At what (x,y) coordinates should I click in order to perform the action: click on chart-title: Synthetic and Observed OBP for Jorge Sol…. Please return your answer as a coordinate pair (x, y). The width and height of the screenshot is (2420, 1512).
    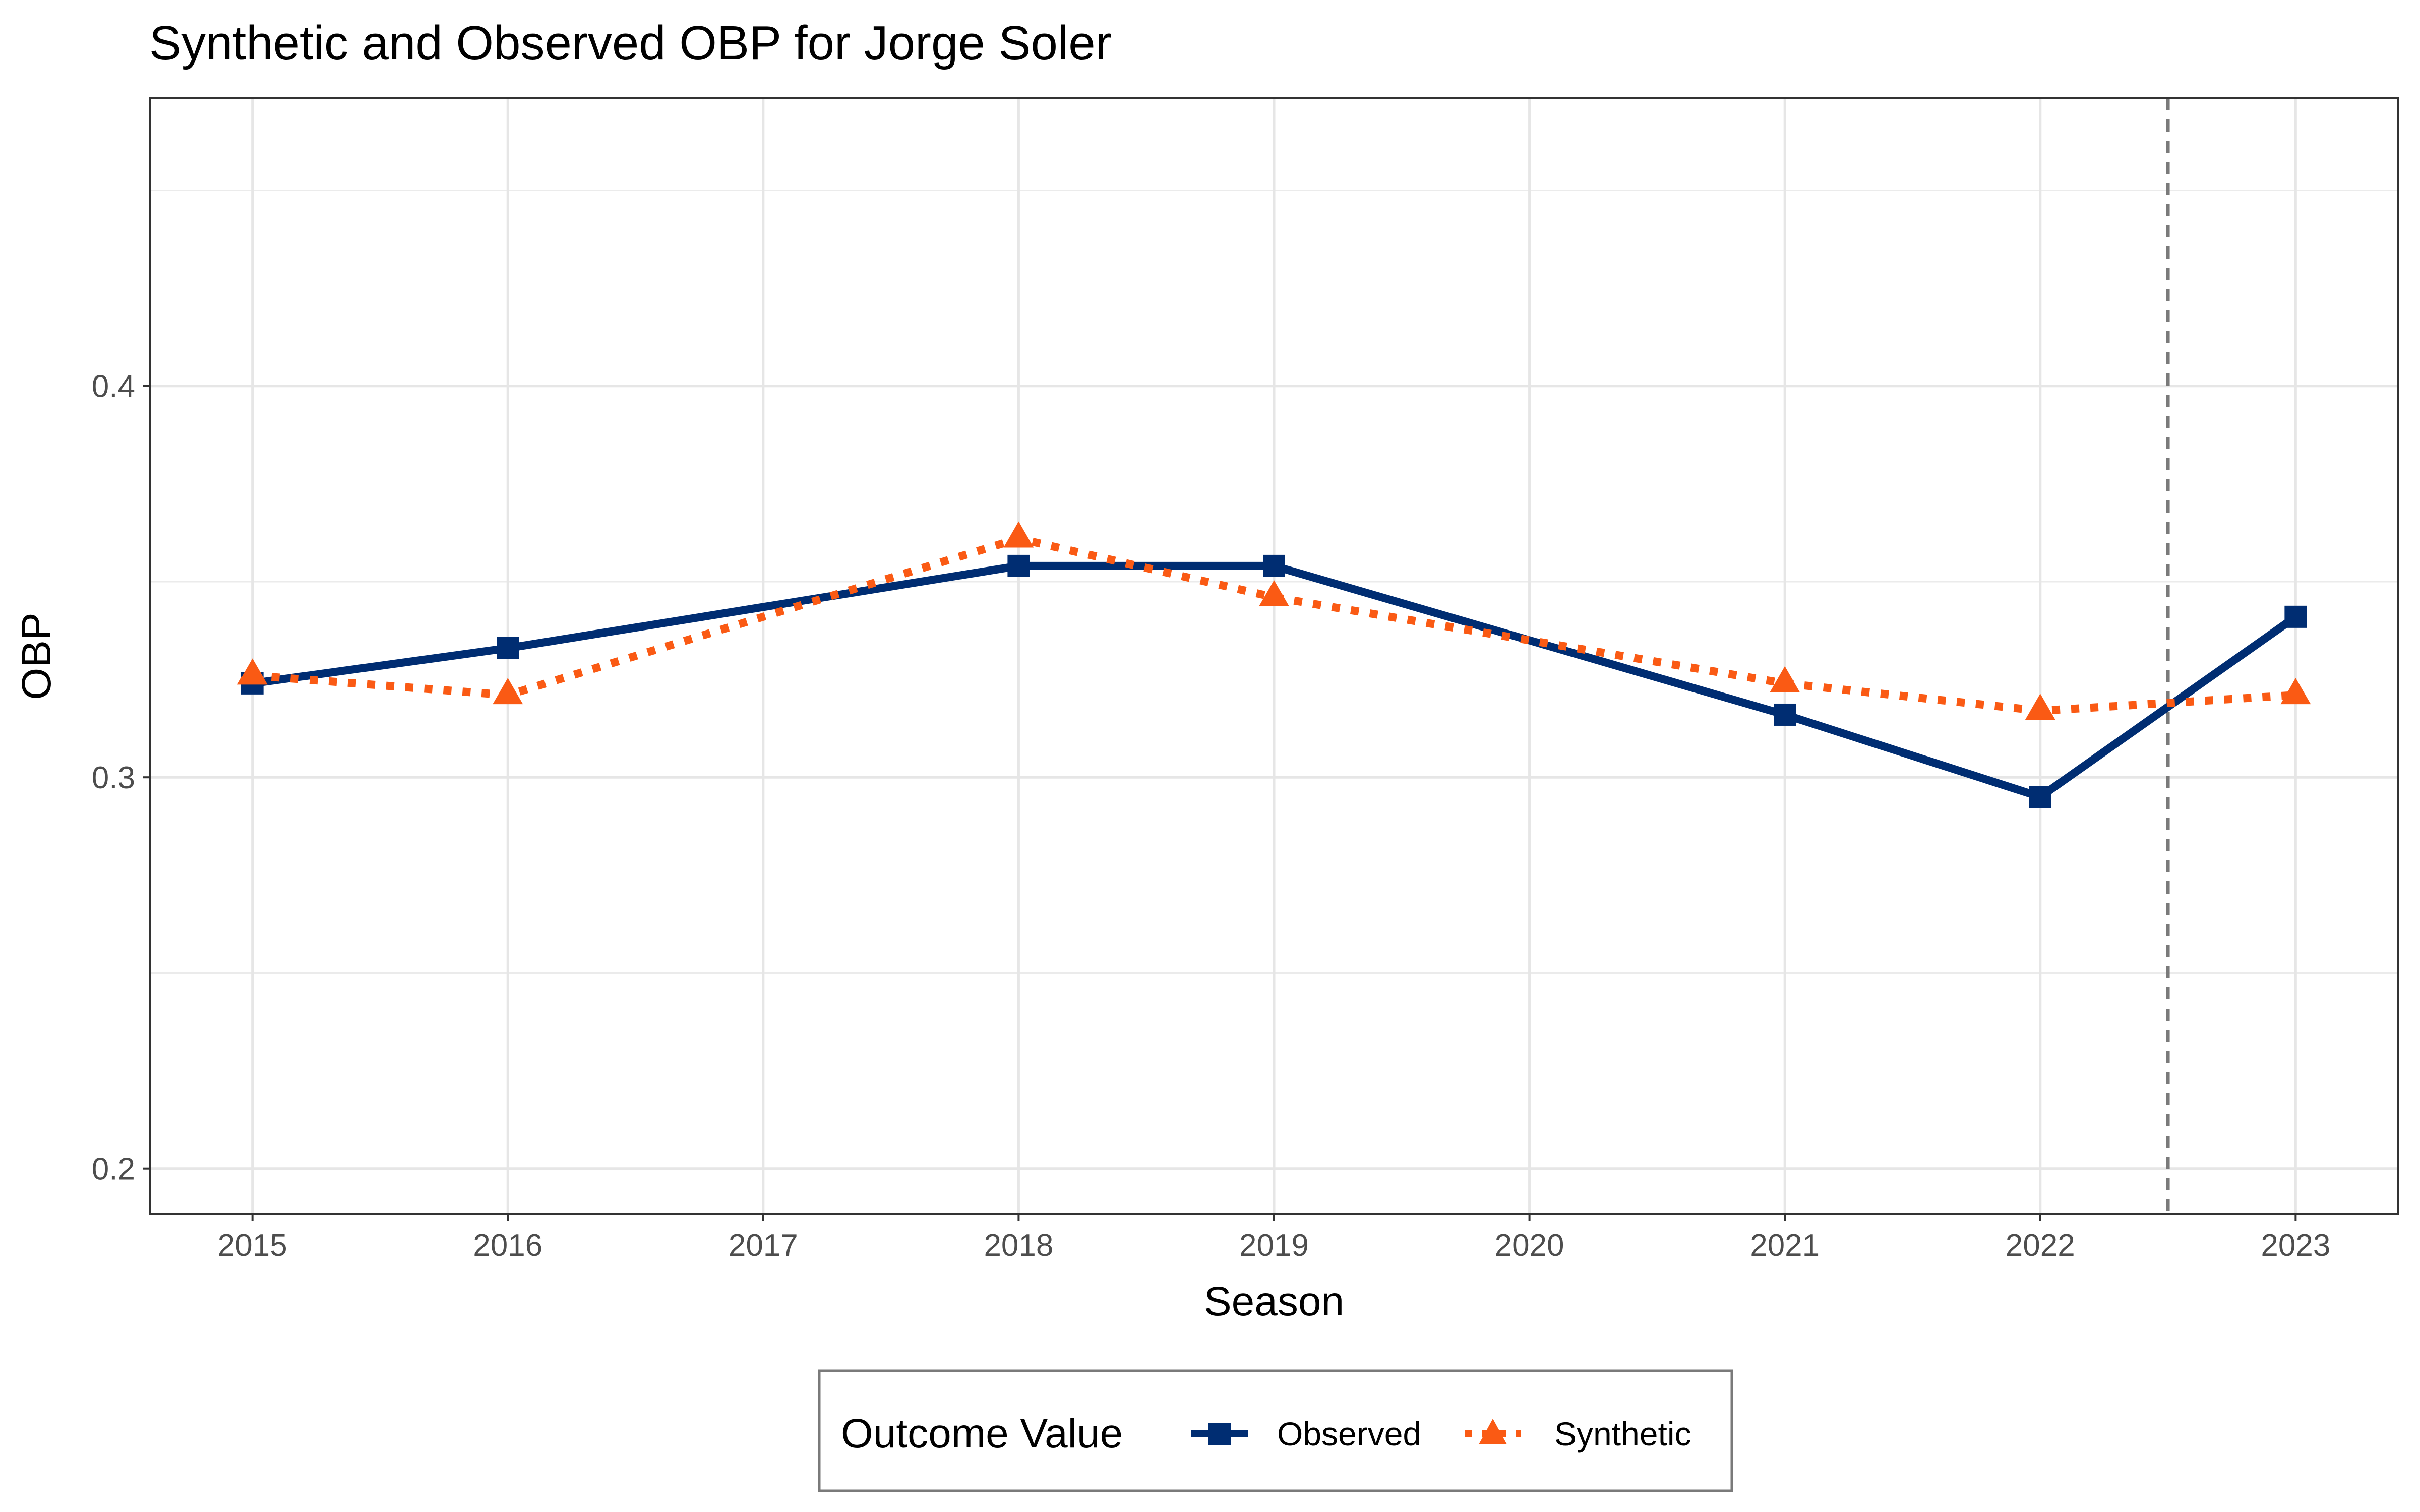
    Looking at the image, I should click on (630, 43).